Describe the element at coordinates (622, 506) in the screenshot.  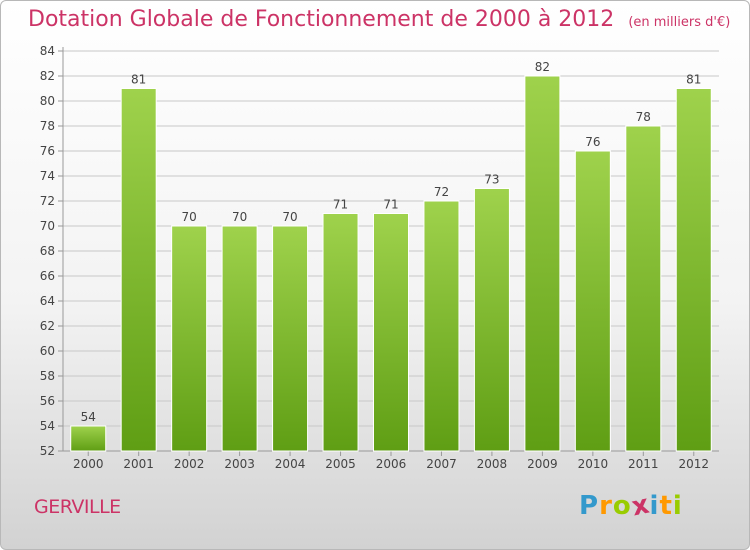
I see `logo-letter: o` at that location.